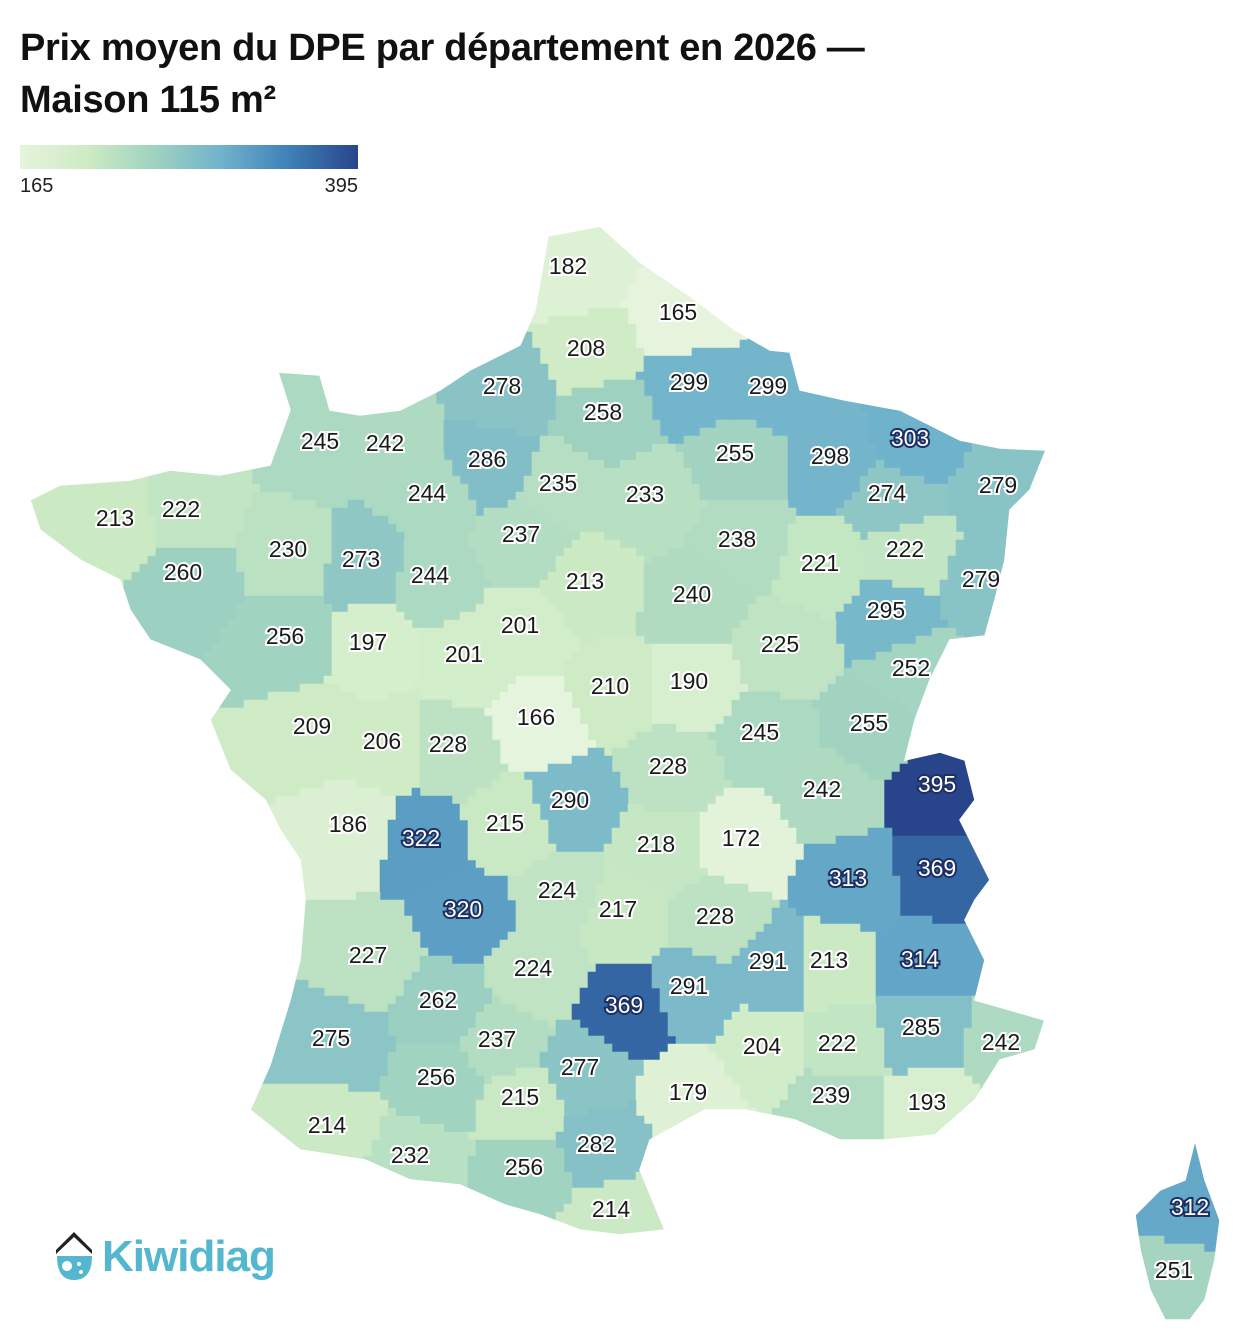  What do you see at coordinates (570, 800) in the screenshot?
I see `department-value-label: 290` at bounding box center [570, 800].